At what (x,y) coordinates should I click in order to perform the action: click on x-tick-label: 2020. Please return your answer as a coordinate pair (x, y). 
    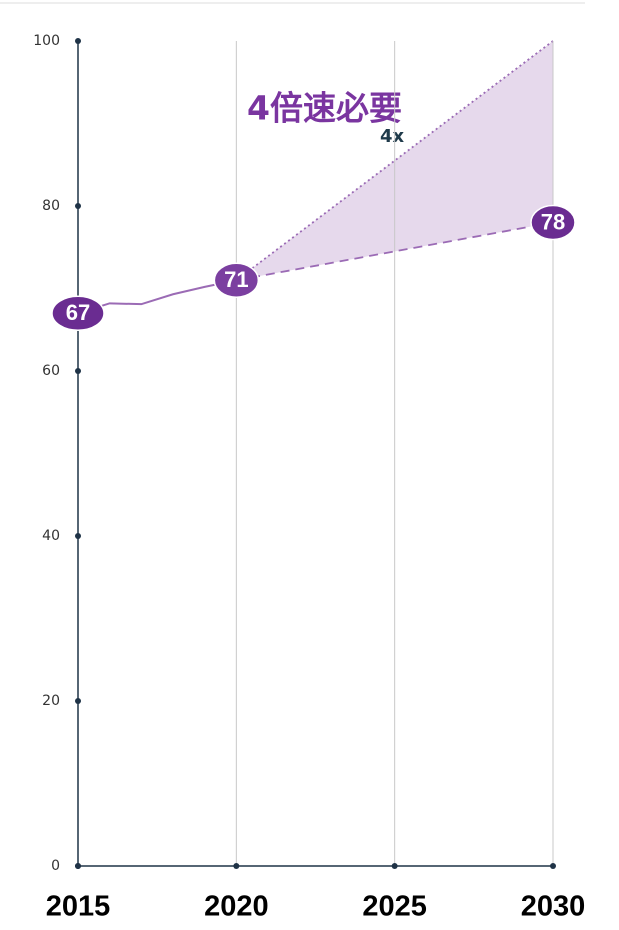
    Looking at the image, I should click on (236, 907).